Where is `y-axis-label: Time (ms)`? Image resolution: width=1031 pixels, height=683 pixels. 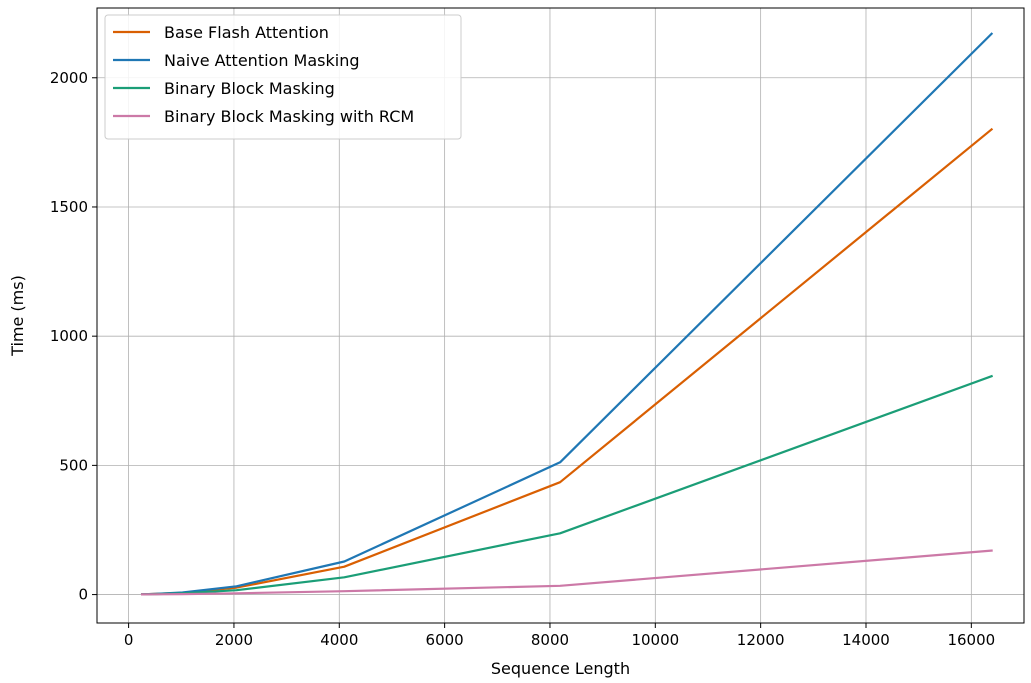 y-axis-label: Time (ms) is located at coordinates (17, 316).